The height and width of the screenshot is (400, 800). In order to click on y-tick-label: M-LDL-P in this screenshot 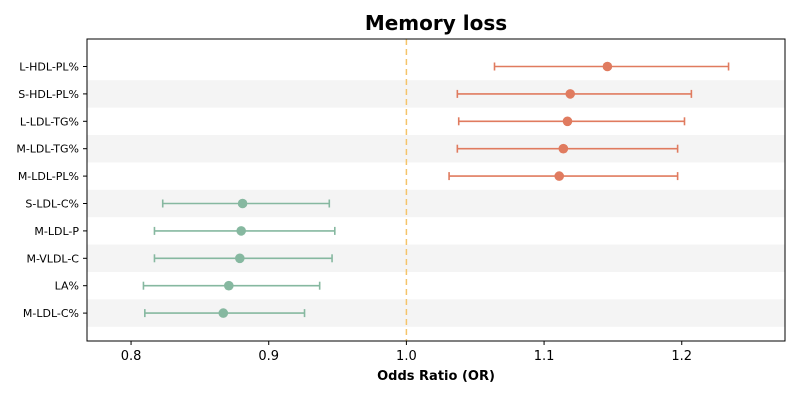, I will do `click(56, 231)`.